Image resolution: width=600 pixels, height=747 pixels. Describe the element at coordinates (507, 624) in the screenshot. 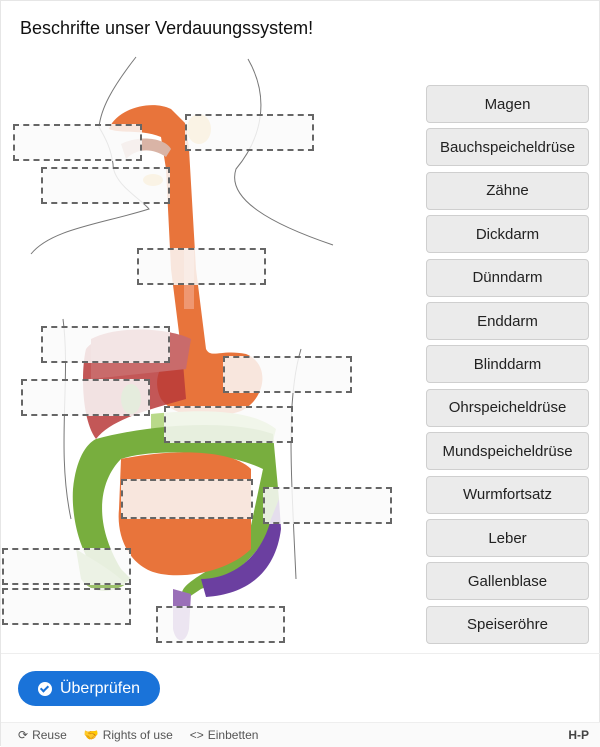

I see `draggable-label: Speiseröhre` at that location.